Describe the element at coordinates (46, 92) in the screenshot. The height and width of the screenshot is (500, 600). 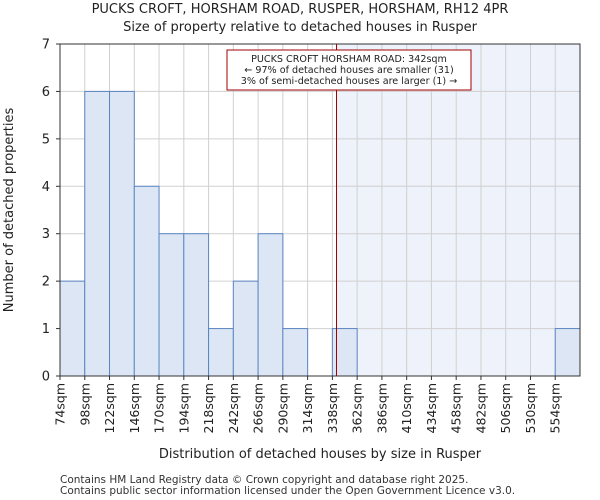
I see `y-tick-label: 6` at that location.